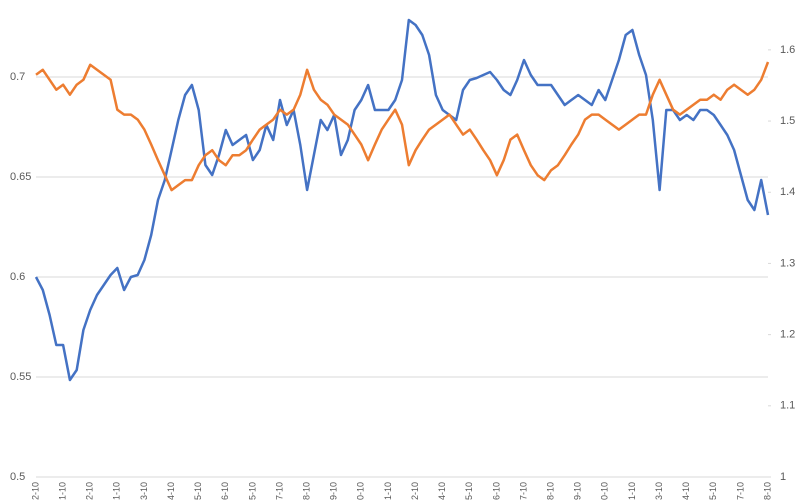 This screenshot has height=500, width=800. I want to click on y2-tick-label: 1, so click(783, 477).